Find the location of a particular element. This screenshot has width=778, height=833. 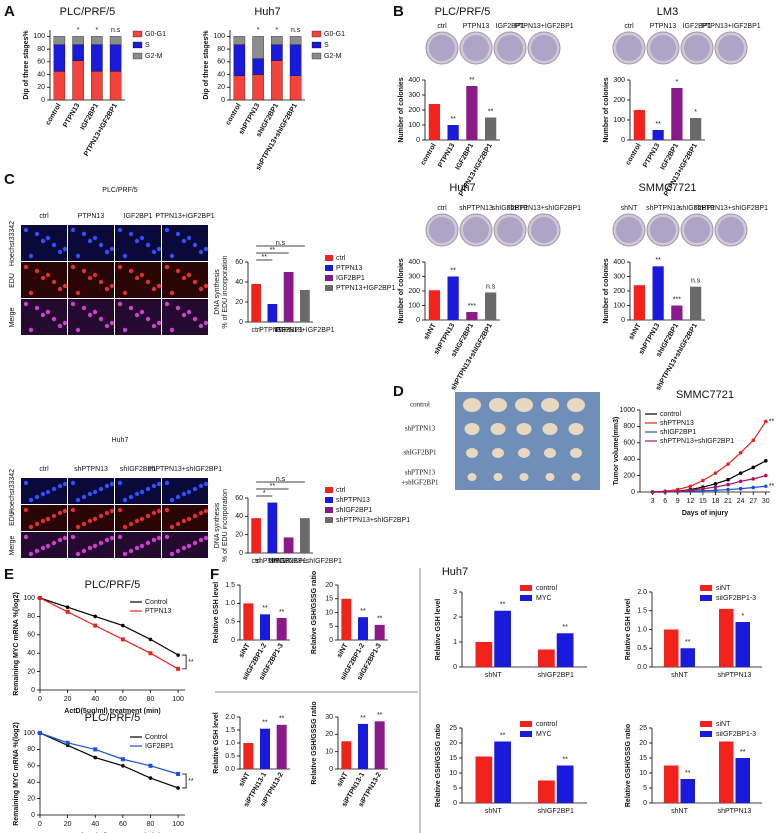

x-tick-label: 80 is located at coordinates (151, 824).